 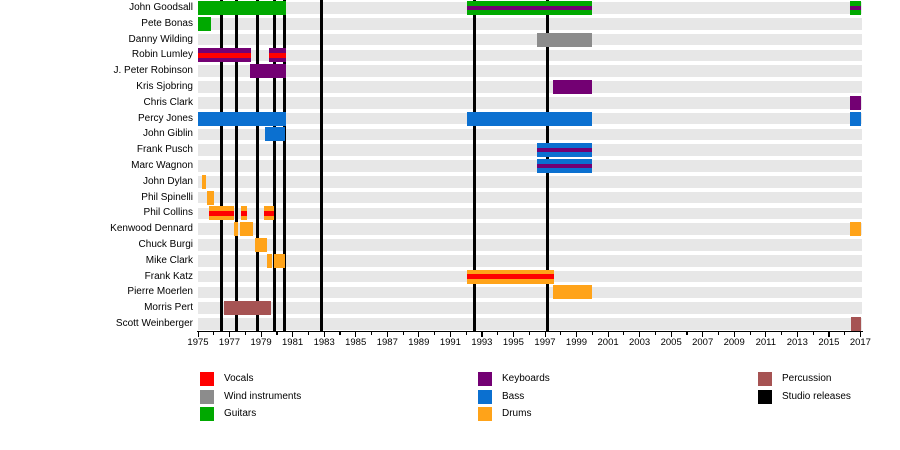 I want to click on x-axis-tick-label: 1991, so click(x=450, y=342).